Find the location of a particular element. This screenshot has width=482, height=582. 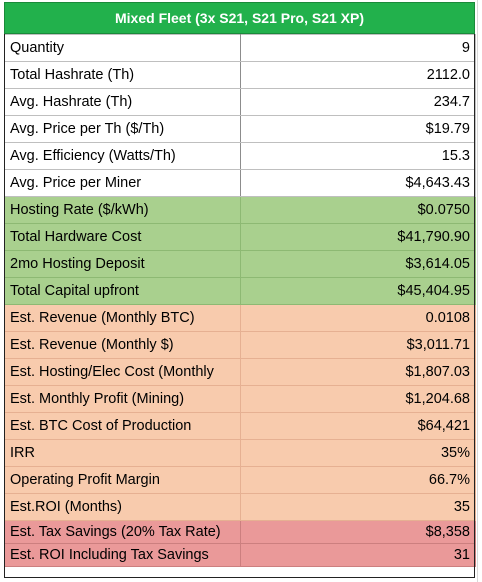

row-value: $19.79 is located at coordinates (358, 129).